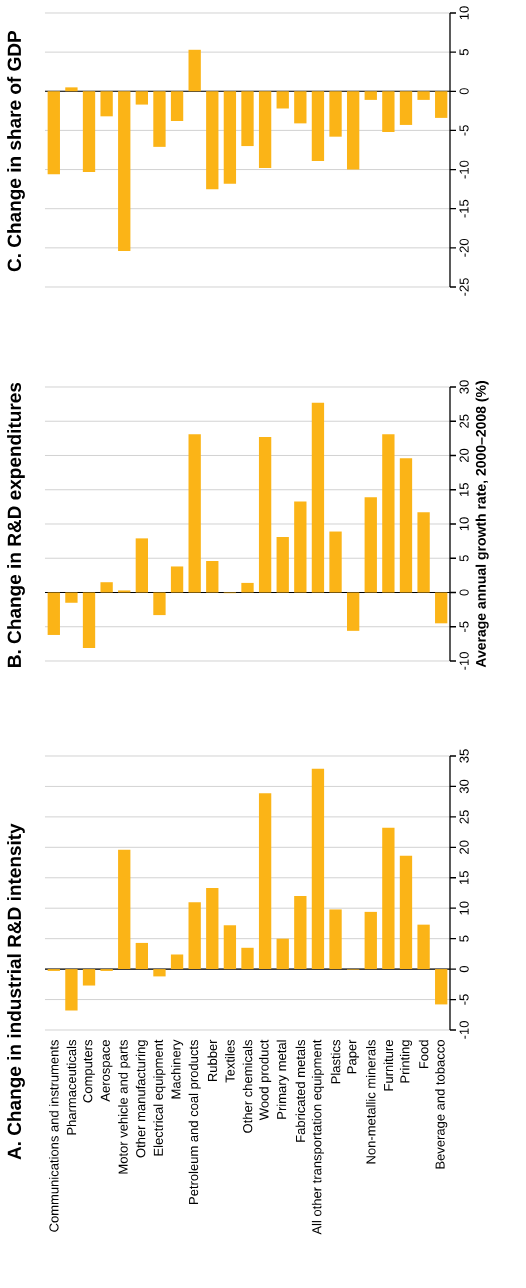 Image resolution: width=526 pixels, height=1288 pixels. I want to click on x-tick-label: Non-metallic minerals, so click(370, 1102).